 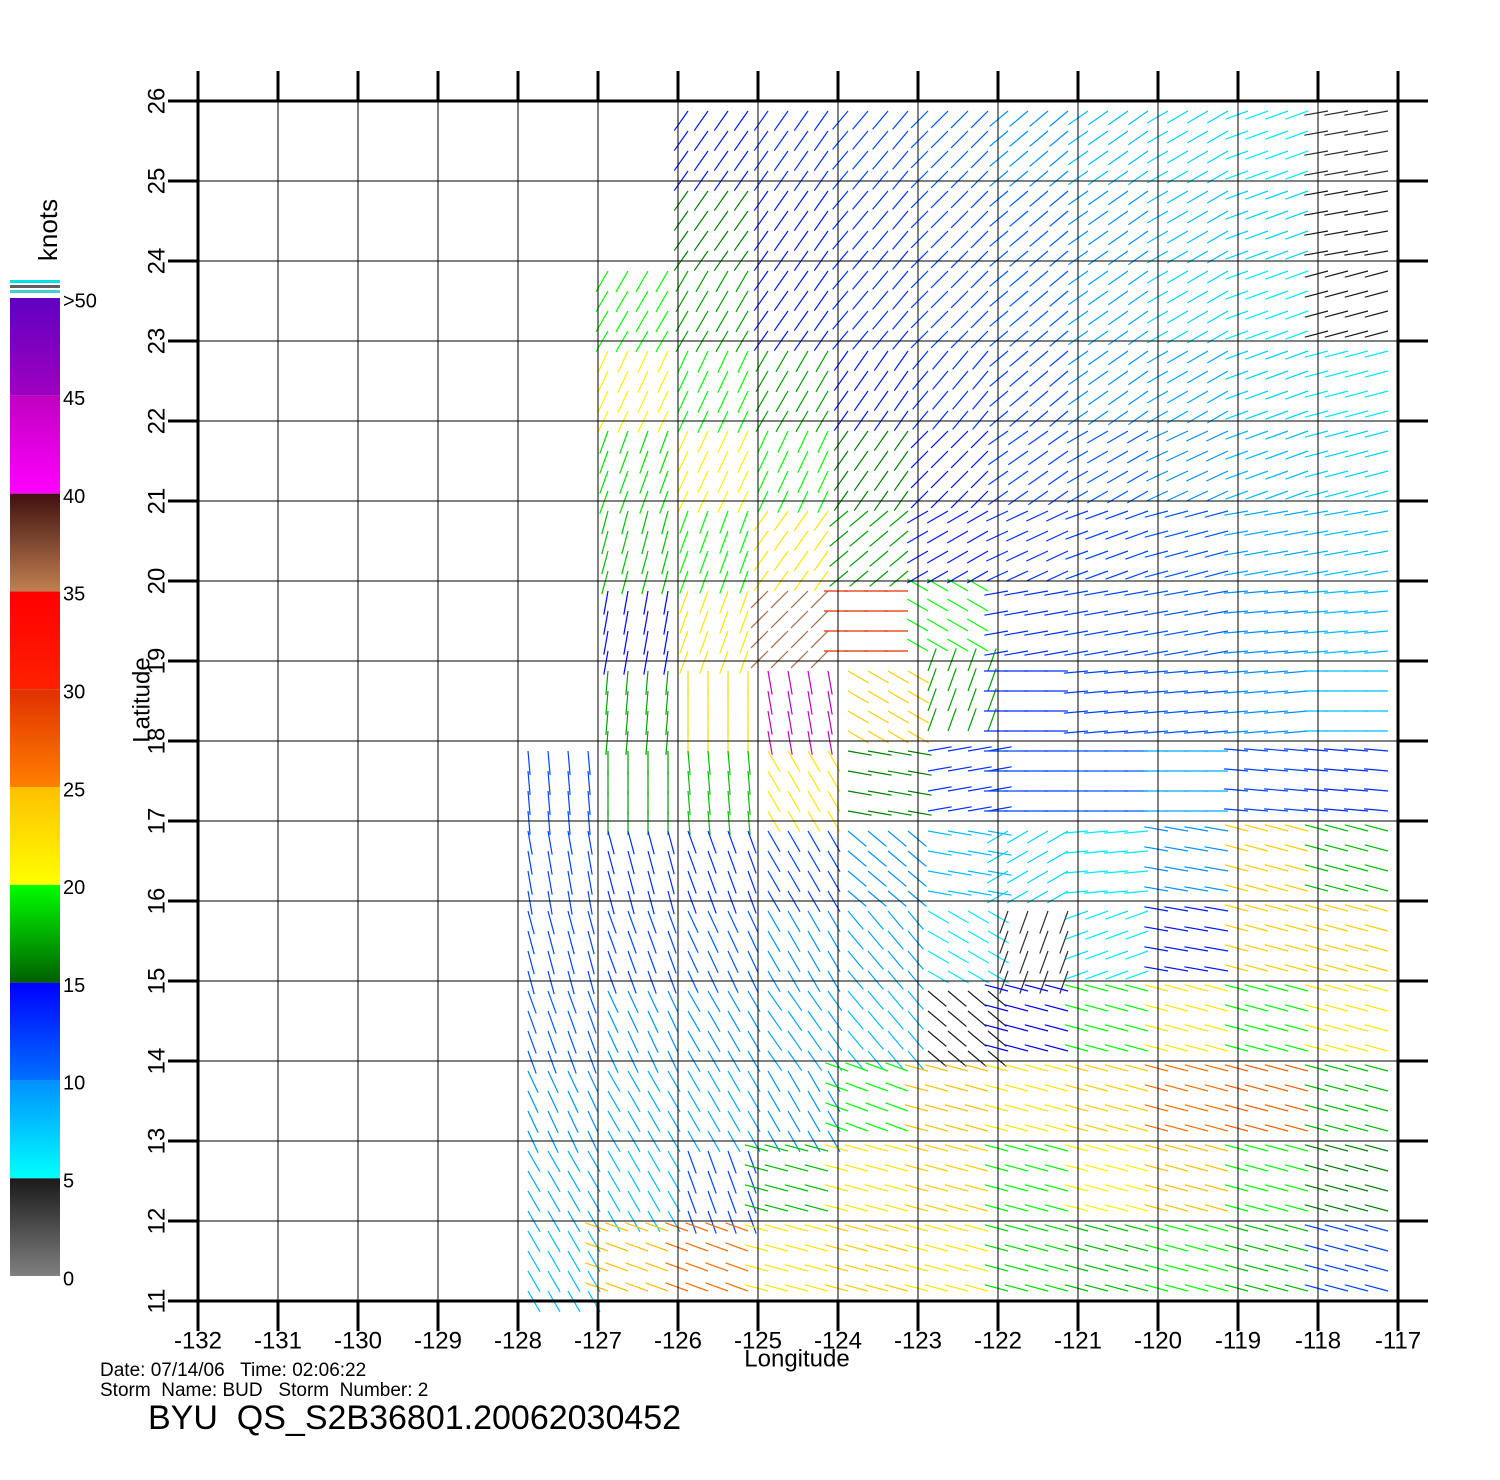 What do you see at coordinates (35, 286) in the screenshot?
I see `colorbar-cap` at bounding box center [35, 286].